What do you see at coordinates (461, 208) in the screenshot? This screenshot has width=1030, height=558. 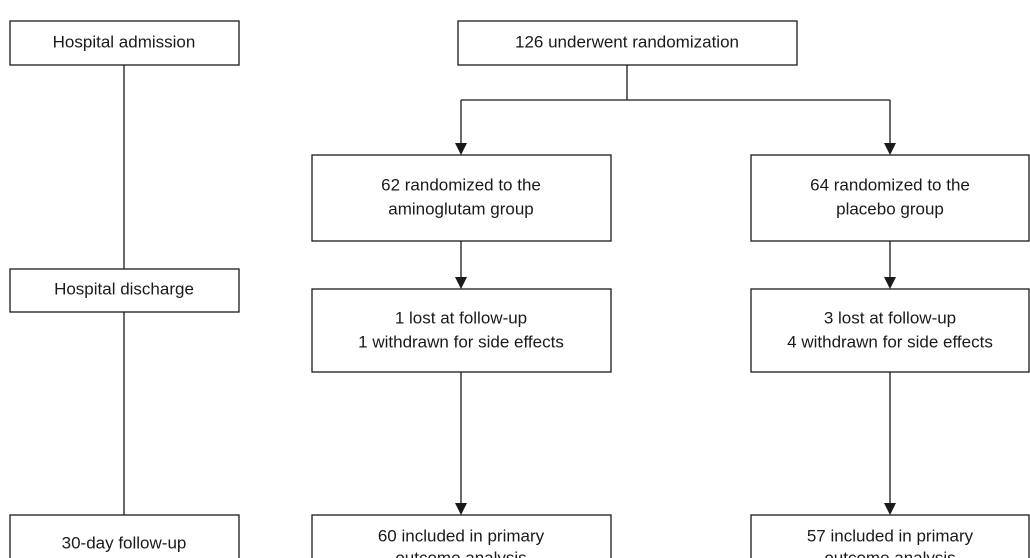 I see `allocation-label: aminoglutam group` at bounding box center [461, 208].